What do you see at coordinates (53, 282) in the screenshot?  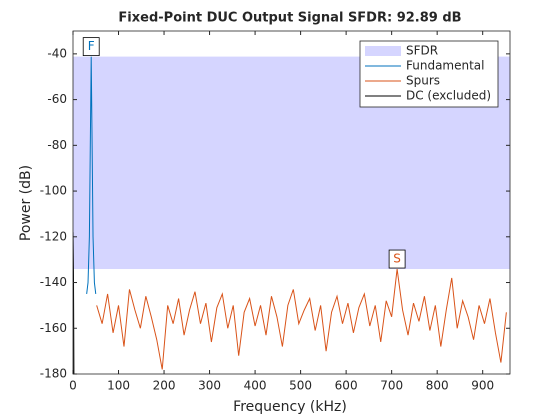 I see `y-tick-label: -140` at bounding box center [53, 282].